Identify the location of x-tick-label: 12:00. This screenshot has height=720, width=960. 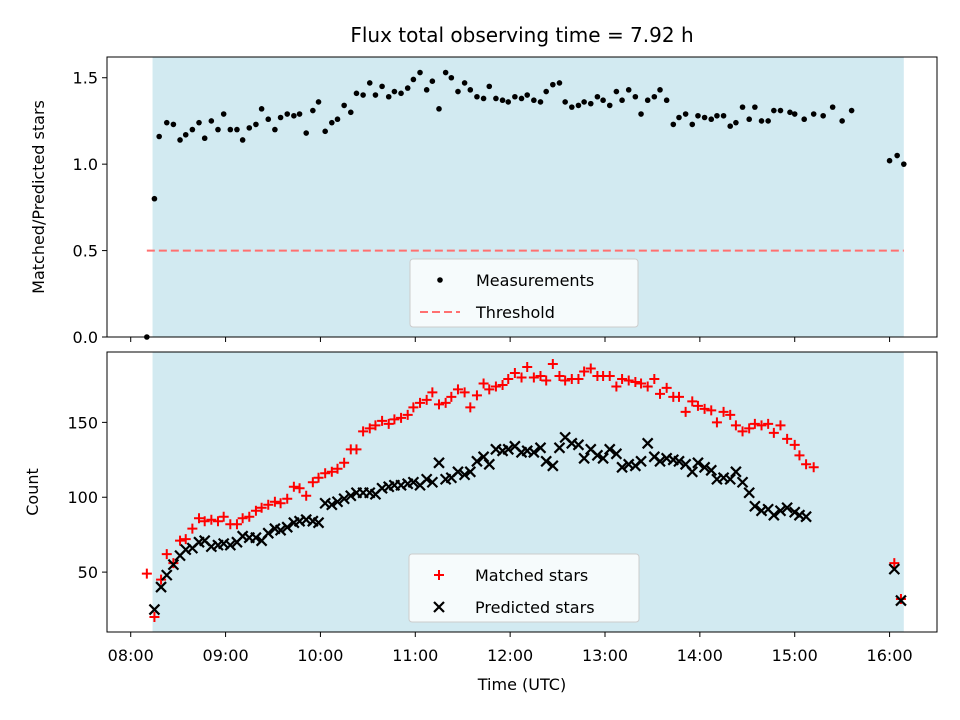
(510, 655).